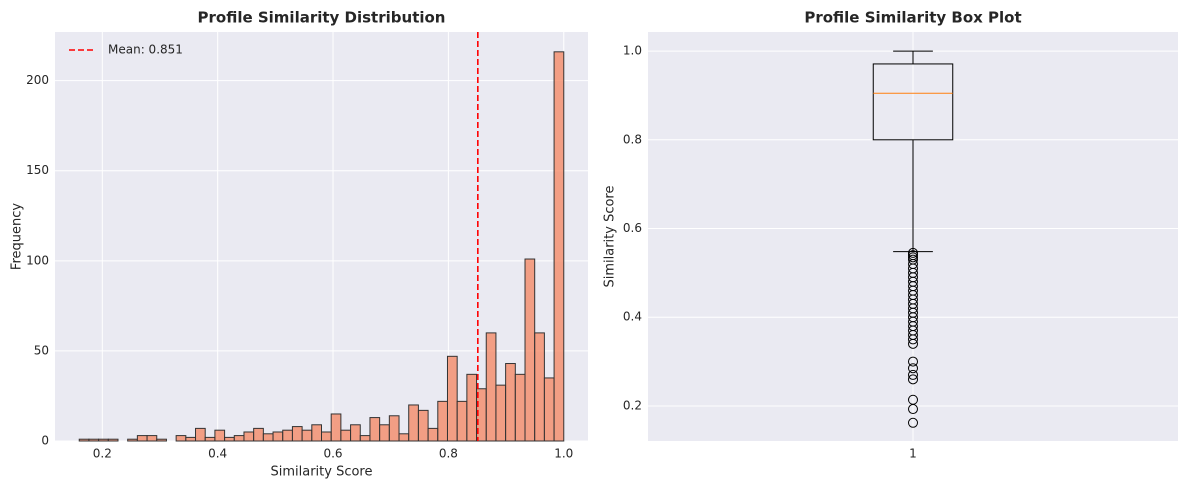 Image resolution: width=1189 pixels, height=490 pixels. Describe the element at coordinates (913, 454) in the screenshot. I see `x-tick-label: 1` at that location.